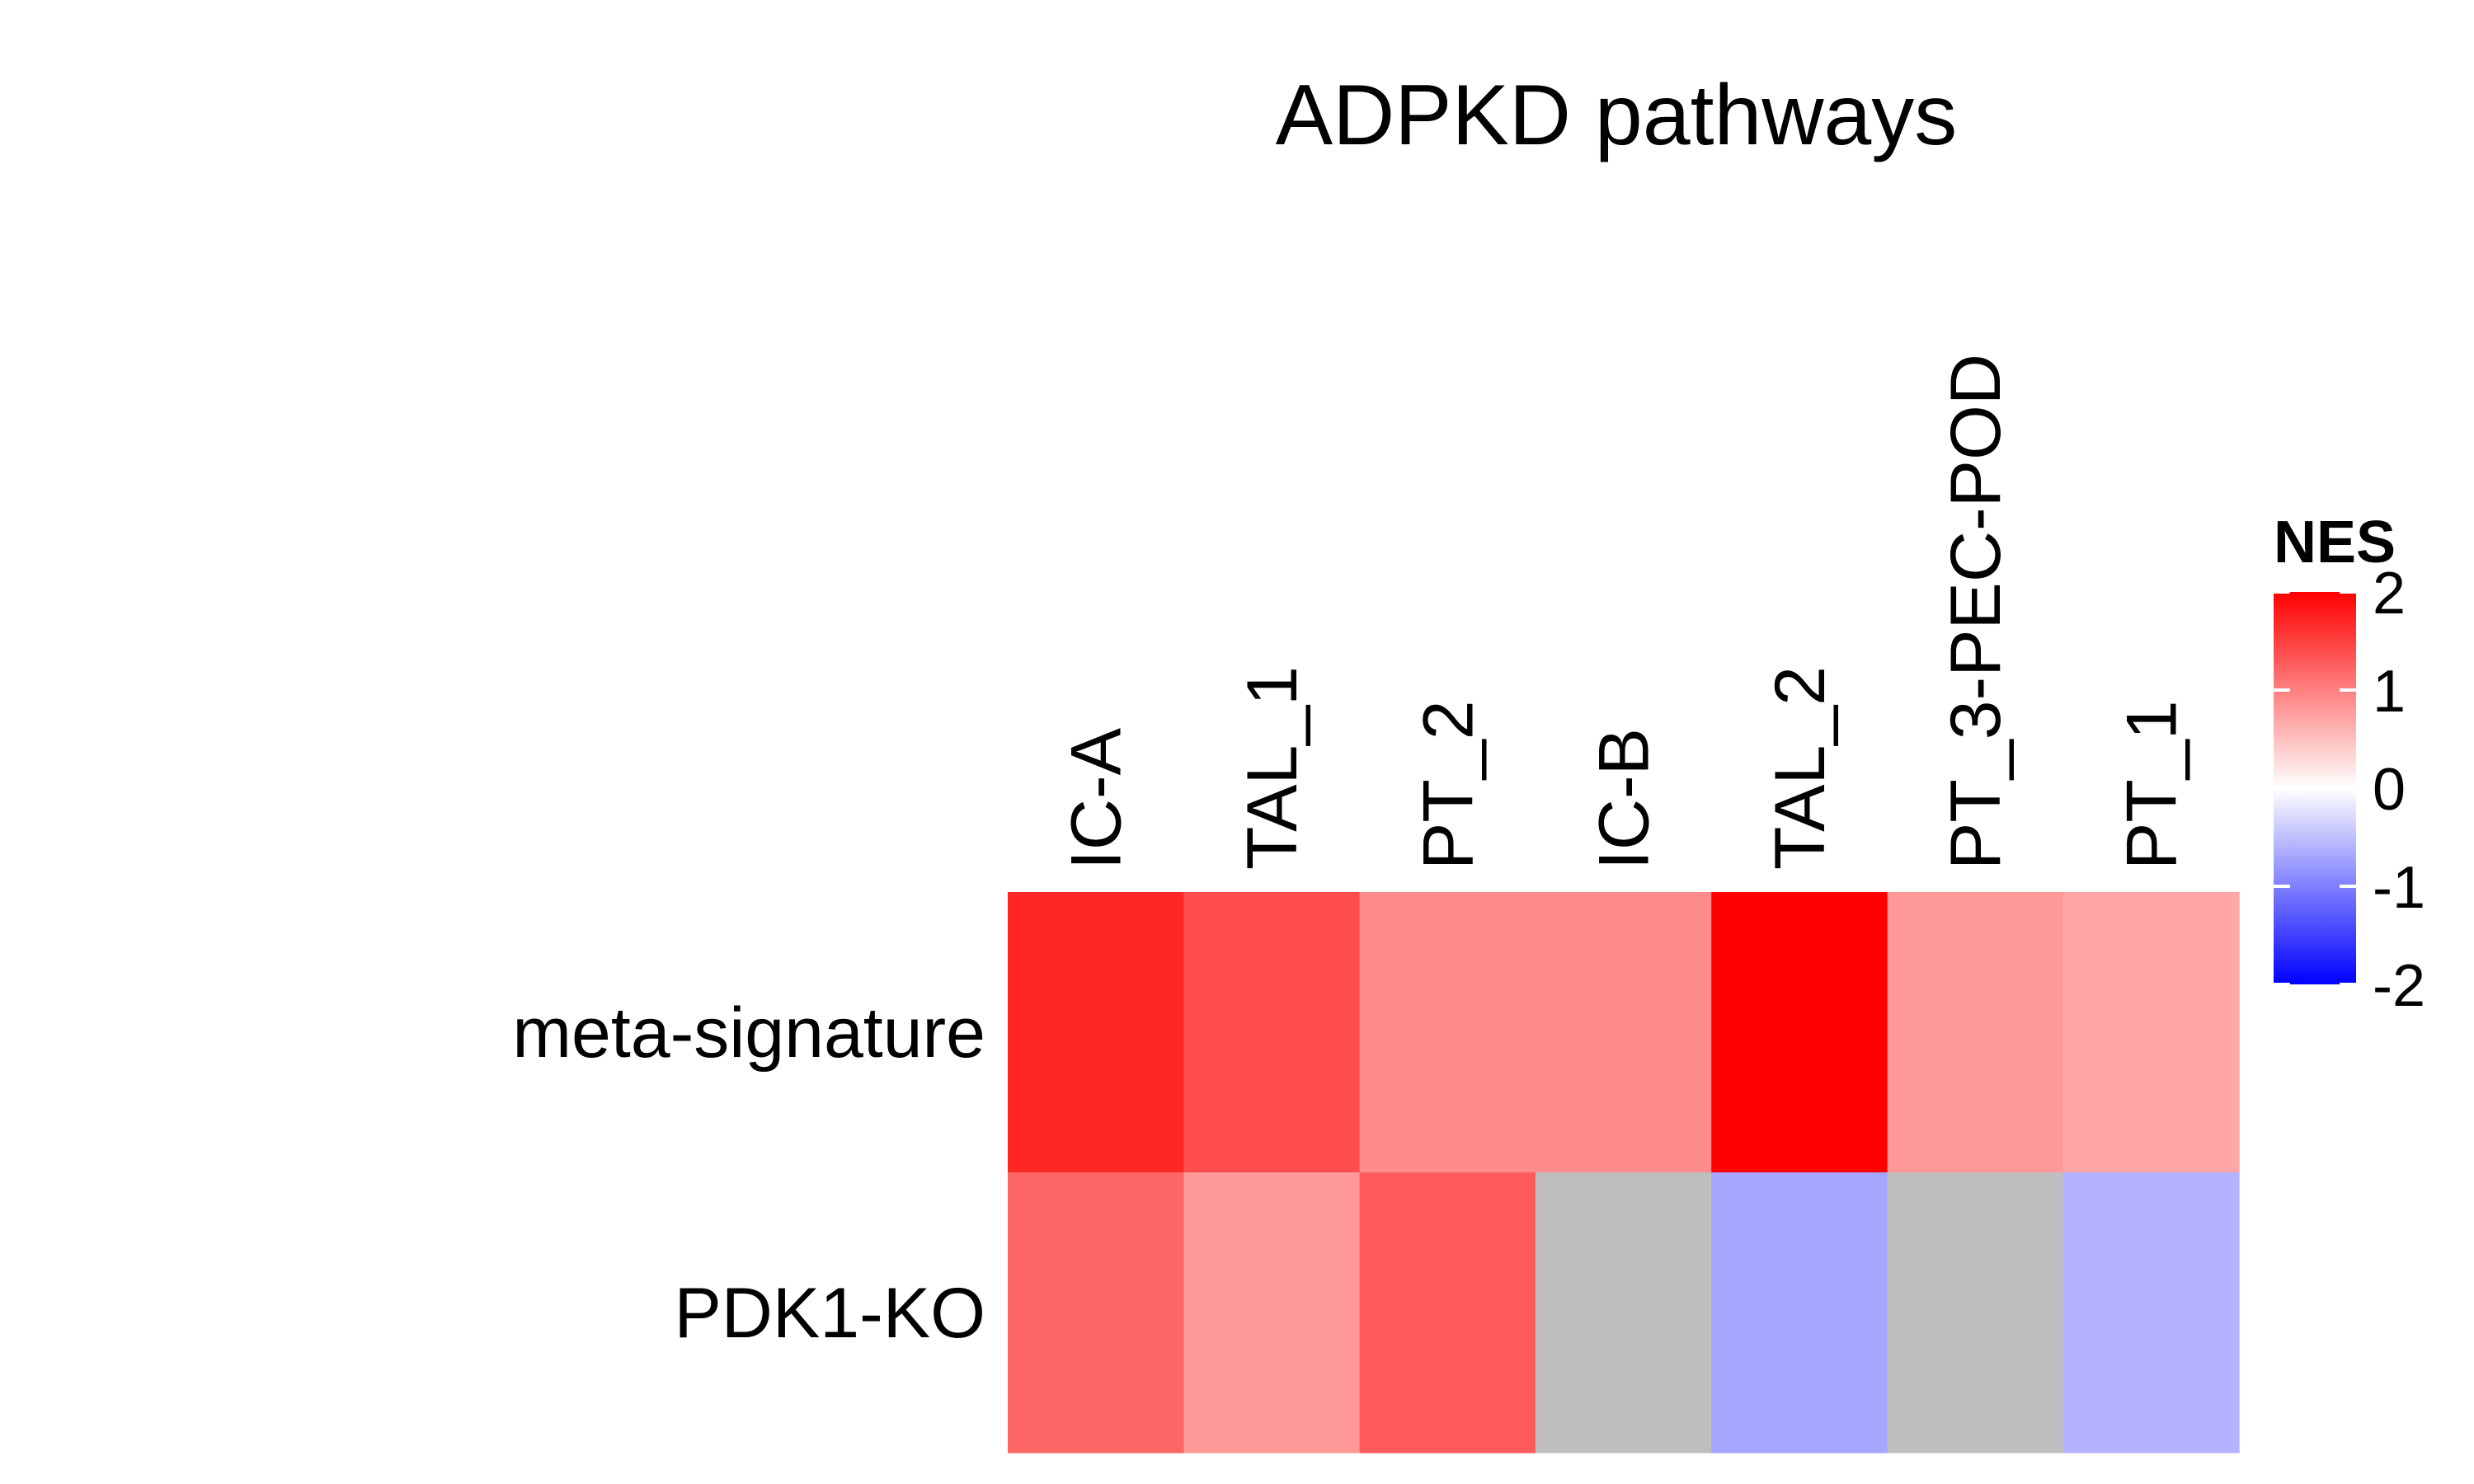 Image resolution: width=2474 pixels, height=1484 pixels. Describe the element at coordinates (1800, 768) in the screenshot. I see `column-label: TAL_2` at that location.